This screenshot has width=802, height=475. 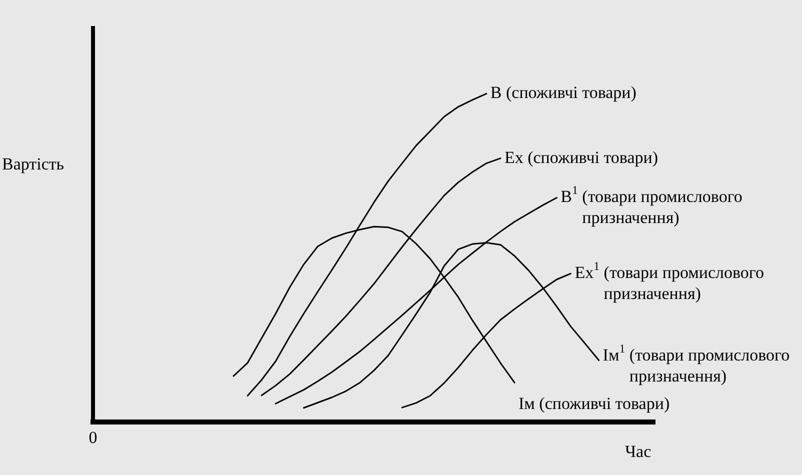 I want to click on series-label: B (споживчі товари), so click(x=563, y=92).